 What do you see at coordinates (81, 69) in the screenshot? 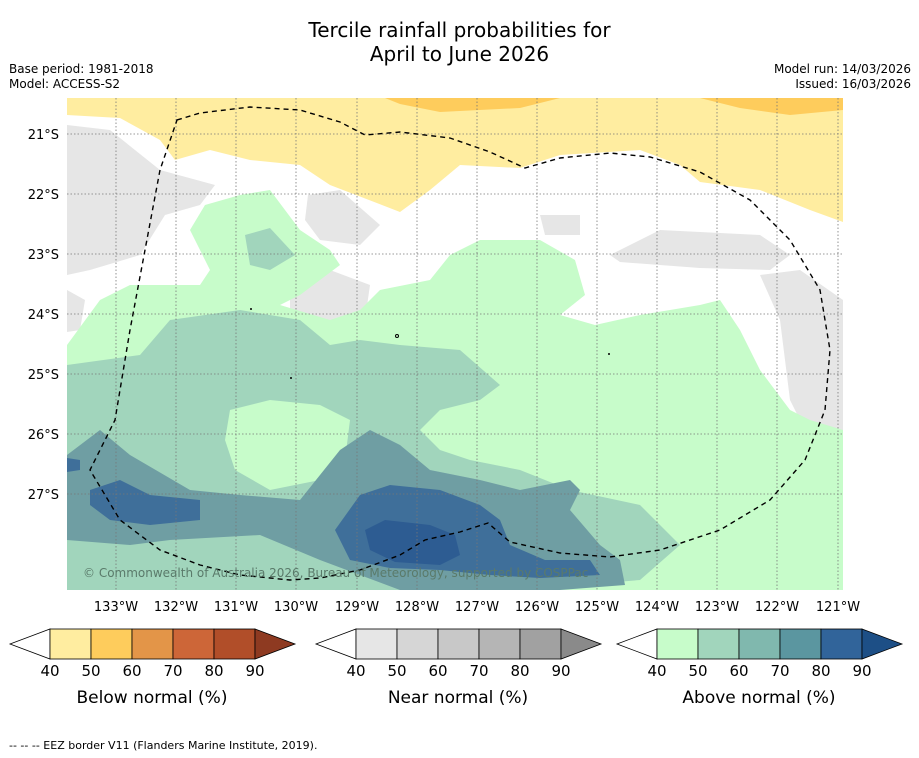
I see `base-period: Base period: 1981-2018` at bounding box center [81, 69].